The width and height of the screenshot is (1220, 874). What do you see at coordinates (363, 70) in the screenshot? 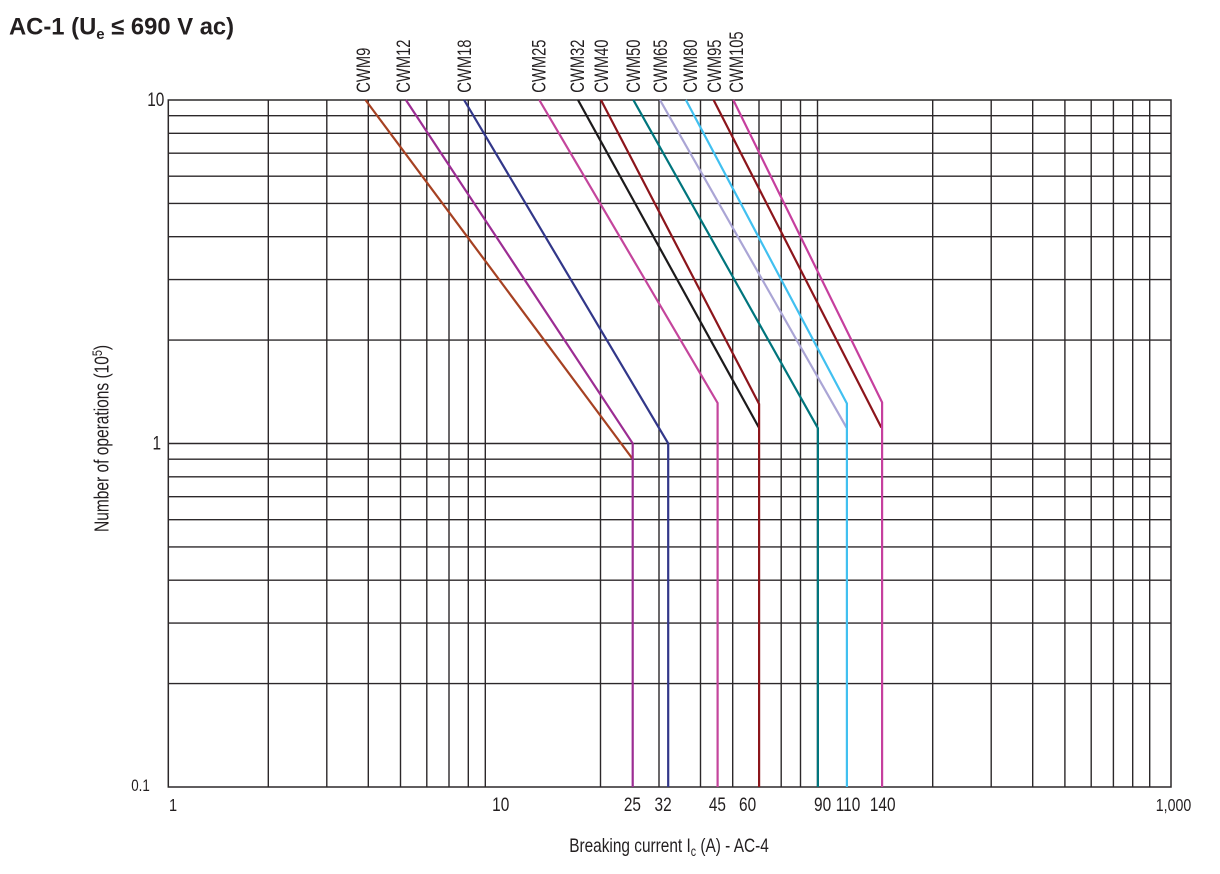
I see `svg-text: CWM9` at bounding box center [363, 70].